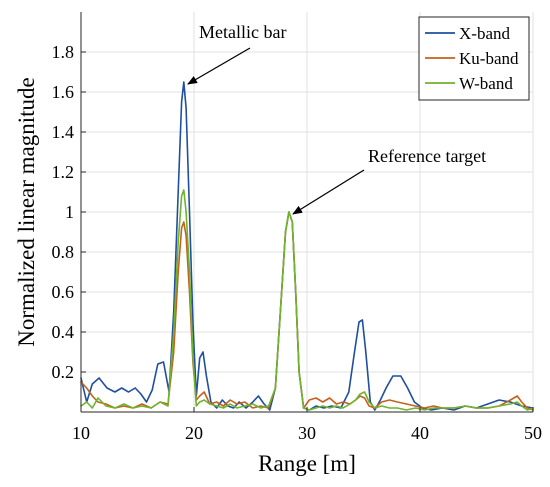 The height and width of the screenshot is (487, 550). Describe the element at coordinates (63, 92) in the screenshot. I see `y-tick-label: 1.6` at that location.